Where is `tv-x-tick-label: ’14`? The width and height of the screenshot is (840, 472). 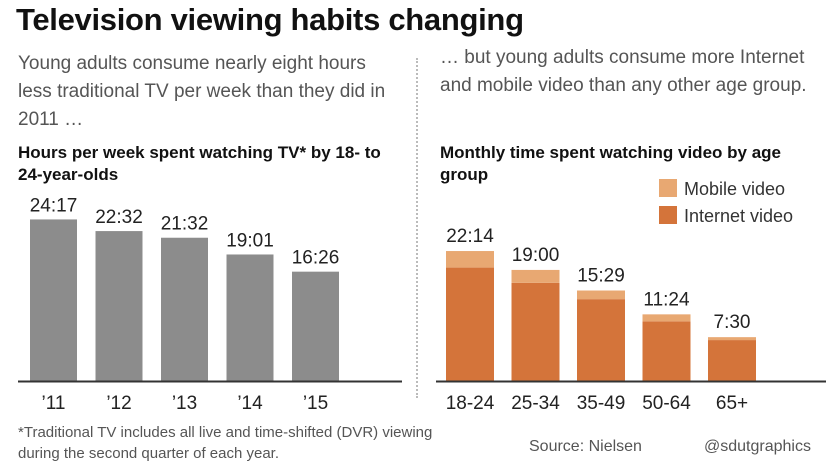
tv-x-tick-label: ’14 is located at coordinates (250, 403).